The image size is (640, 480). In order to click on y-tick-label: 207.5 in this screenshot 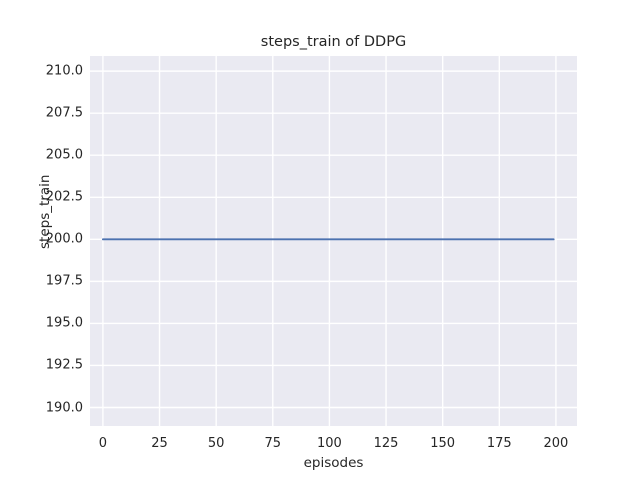, I will do `click(64, 113)`.